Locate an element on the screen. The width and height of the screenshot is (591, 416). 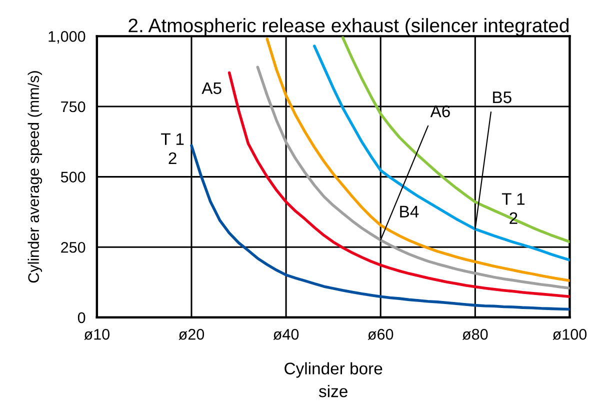
x-axis-title: Cylinder bore size is located at coordinates (333, 380).